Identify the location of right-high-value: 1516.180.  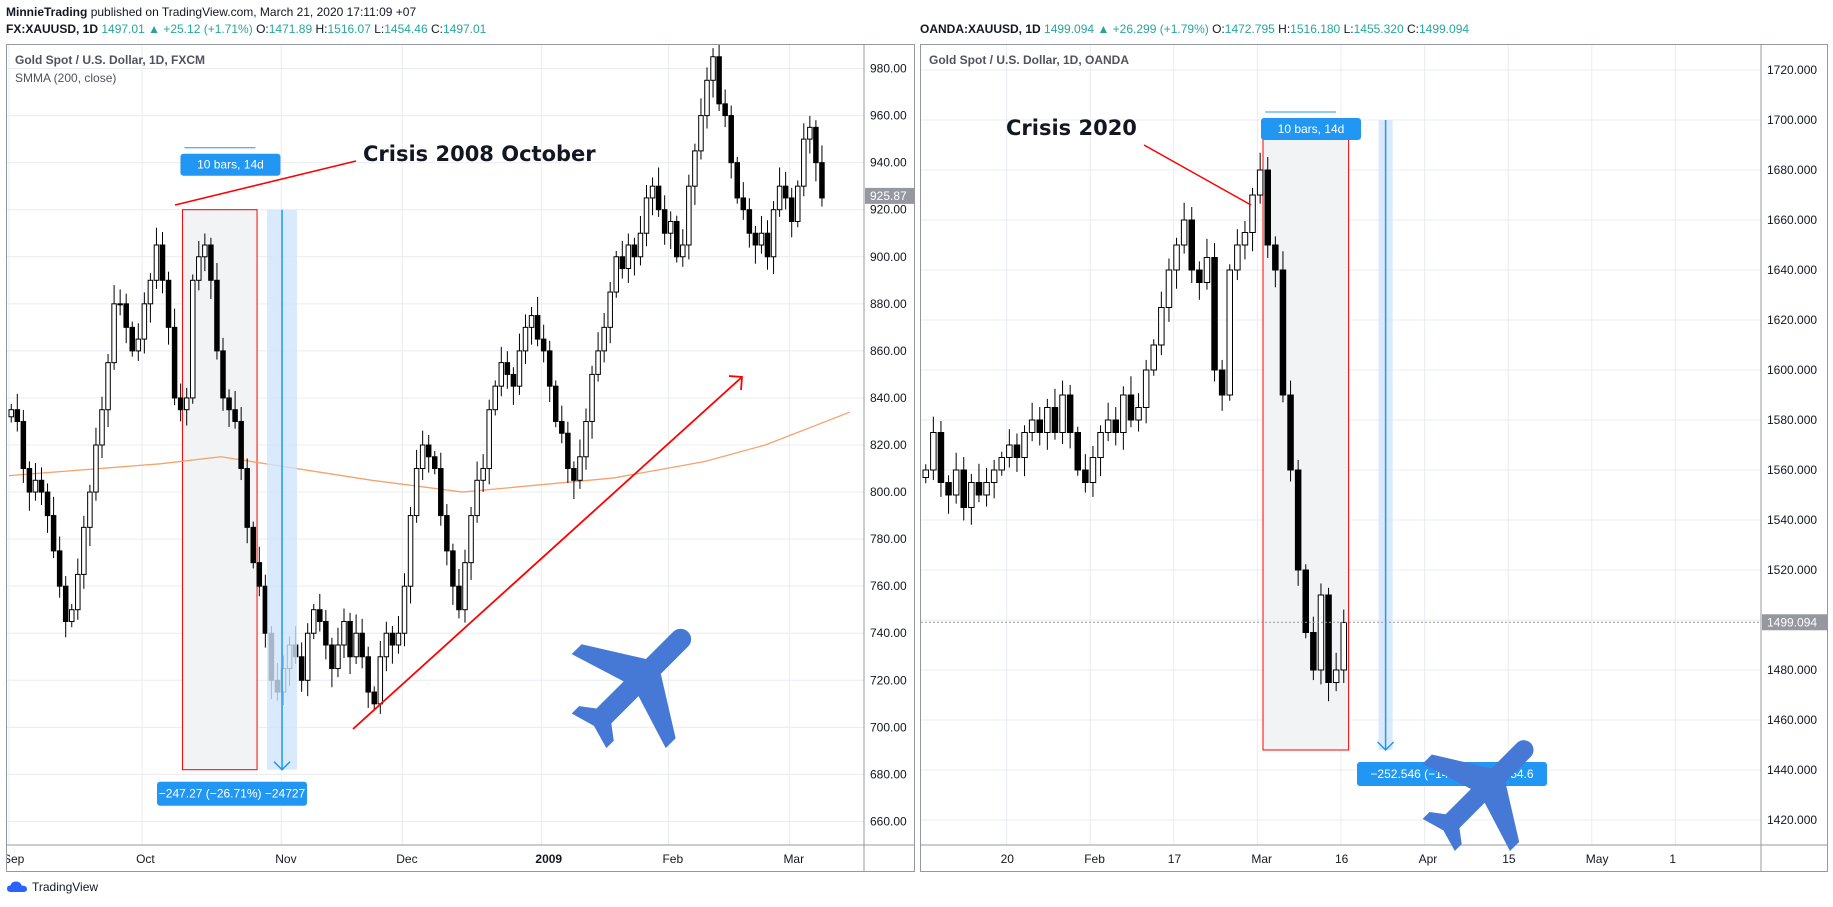
(1315, 29).